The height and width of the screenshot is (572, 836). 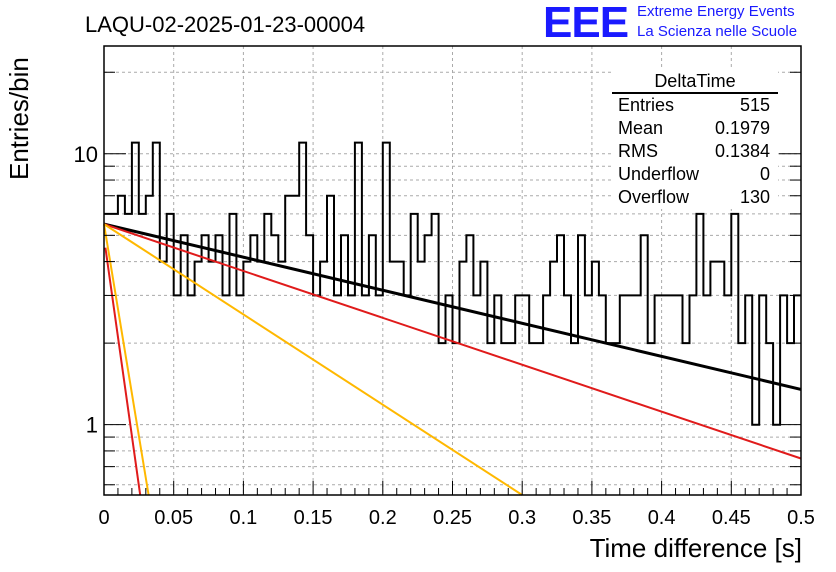 I want to click on stats-label: Entries, so click(x=646, y=105).